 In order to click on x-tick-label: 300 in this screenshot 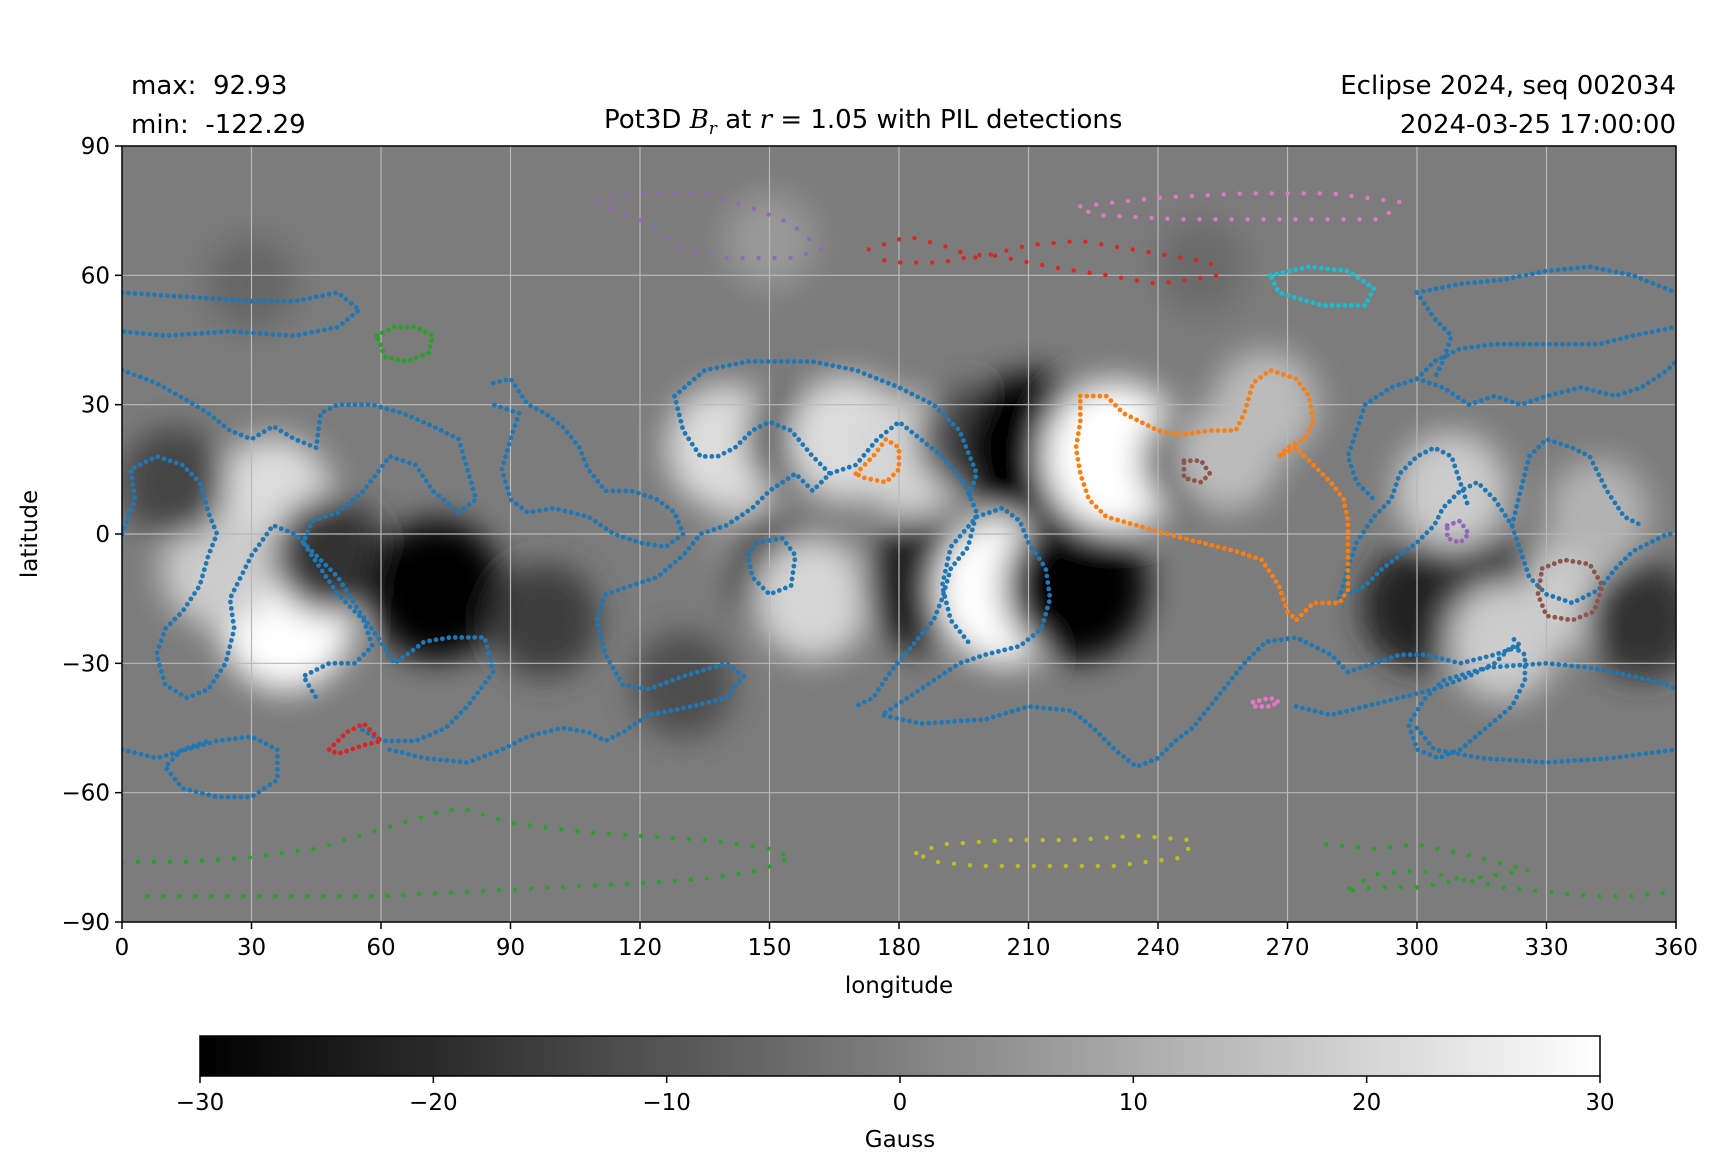, I will do `click(1417, 948)`.